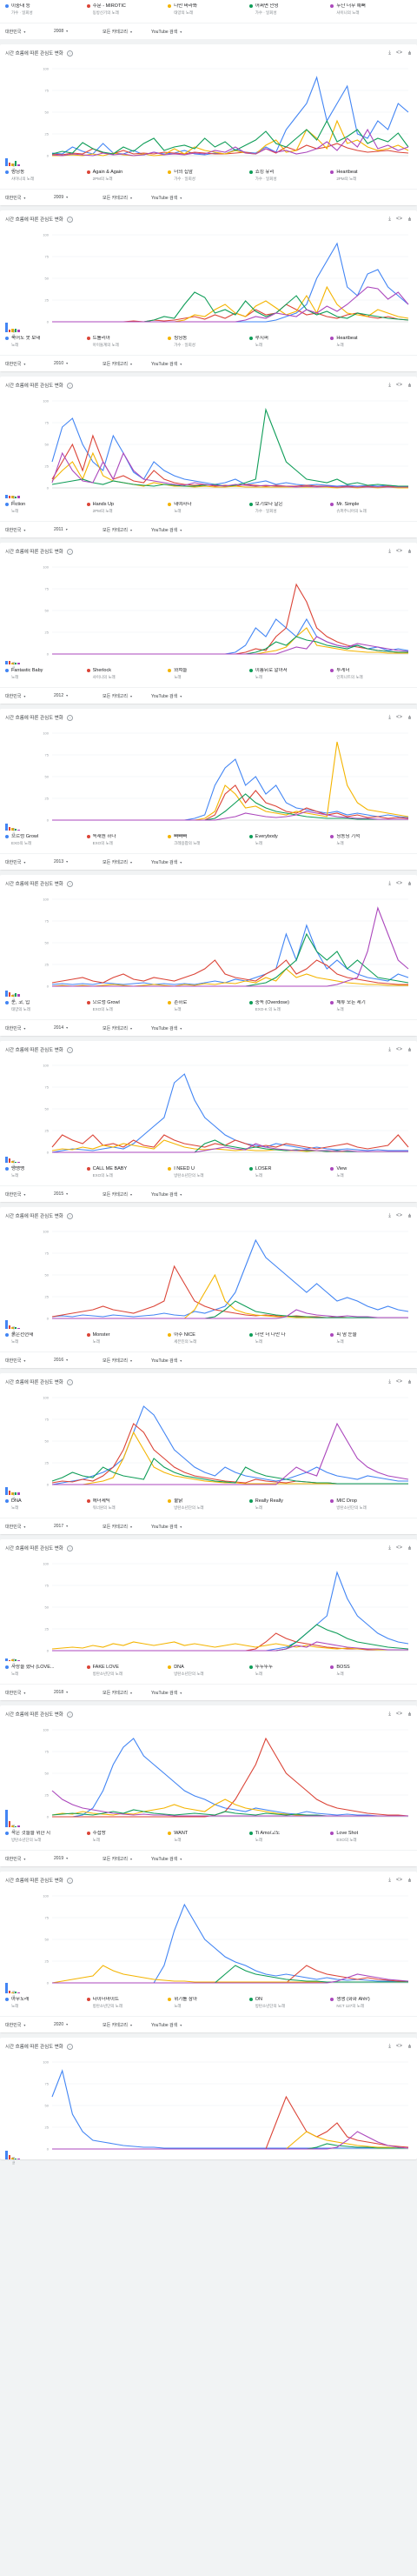  Describe the element at coordinates (289, 1175) in the screenshot. I see `search-term: LOSER 노래` at that location.